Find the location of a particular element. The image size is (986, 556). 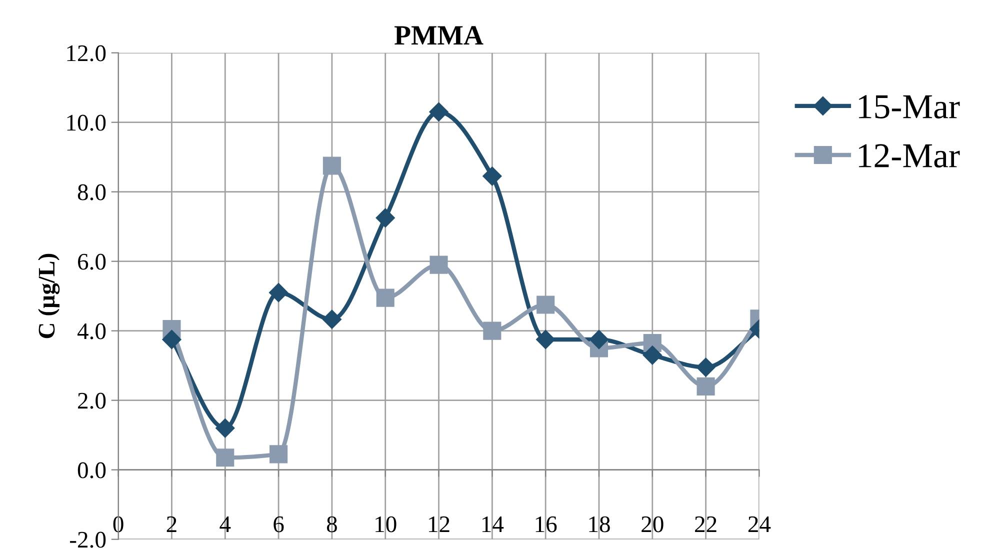

y-tick-label: 4.0 is located at coordinates (91, 331).